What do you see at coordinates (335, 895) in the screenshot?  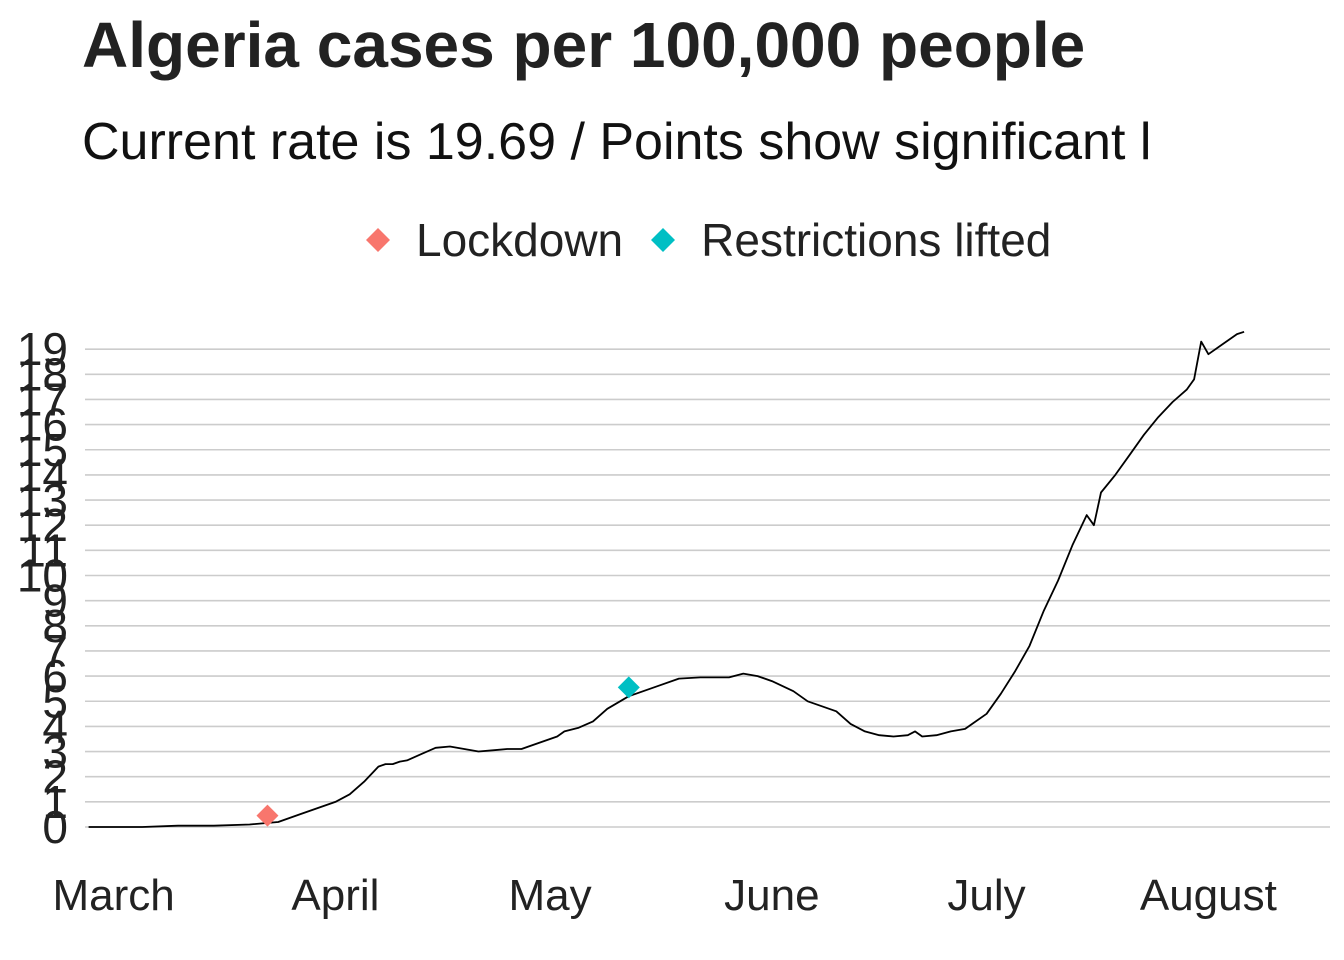 I see `x-tick-label-april: April` at bounding box center [335, 895].